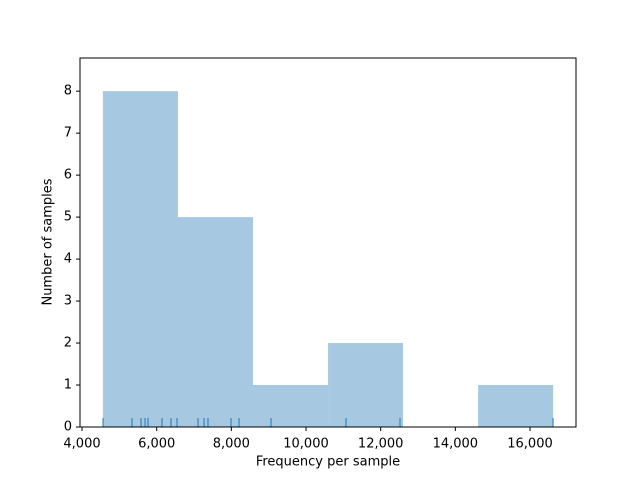 This screenshot has width=640, height=480. What do you see at coordinates (456, 444) in the screenshot?
I see `x-tick-label: 14,000` at bounding box center [456, 444].